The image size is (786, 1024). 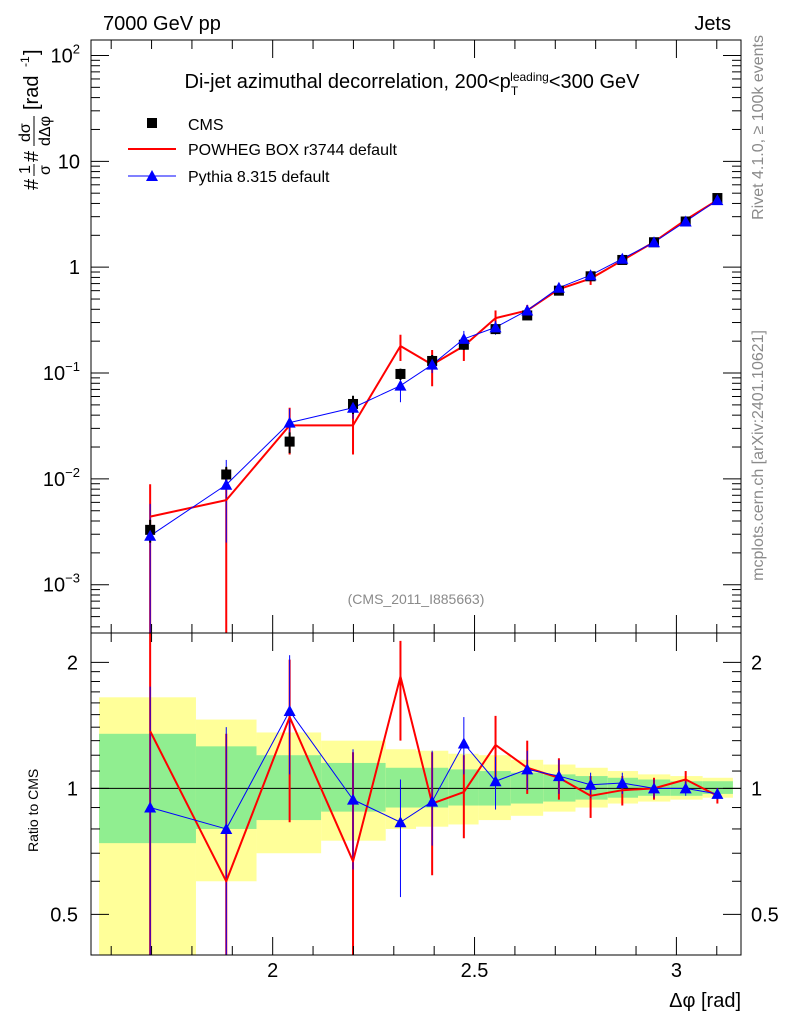 I want to click on main-y-tick-label: 10⁻¹, so click(x=61, y=372).